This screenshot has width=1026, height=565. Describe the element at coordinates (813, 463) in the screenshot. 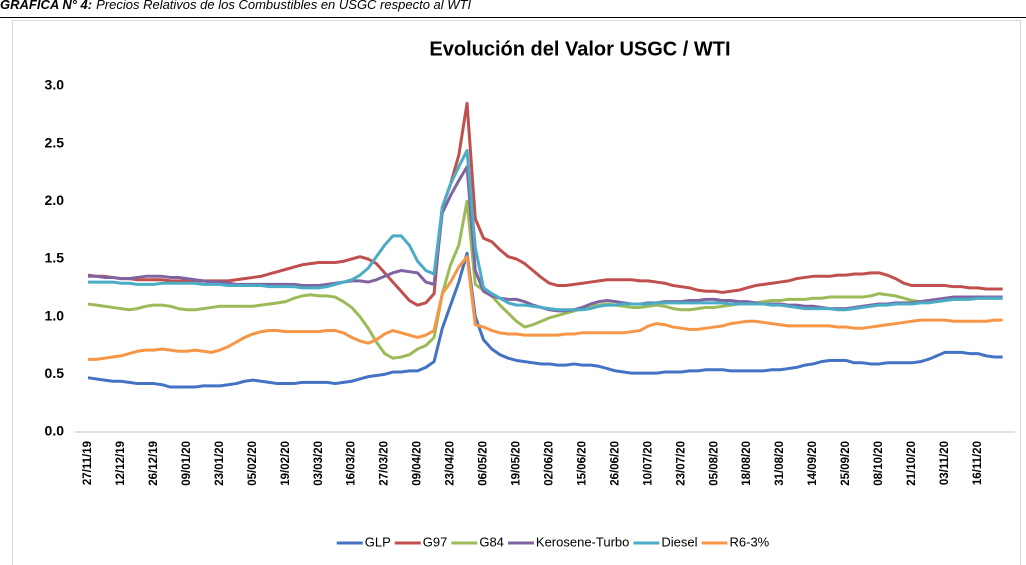

I see `x-tick-label: 14/09/20` at that location.